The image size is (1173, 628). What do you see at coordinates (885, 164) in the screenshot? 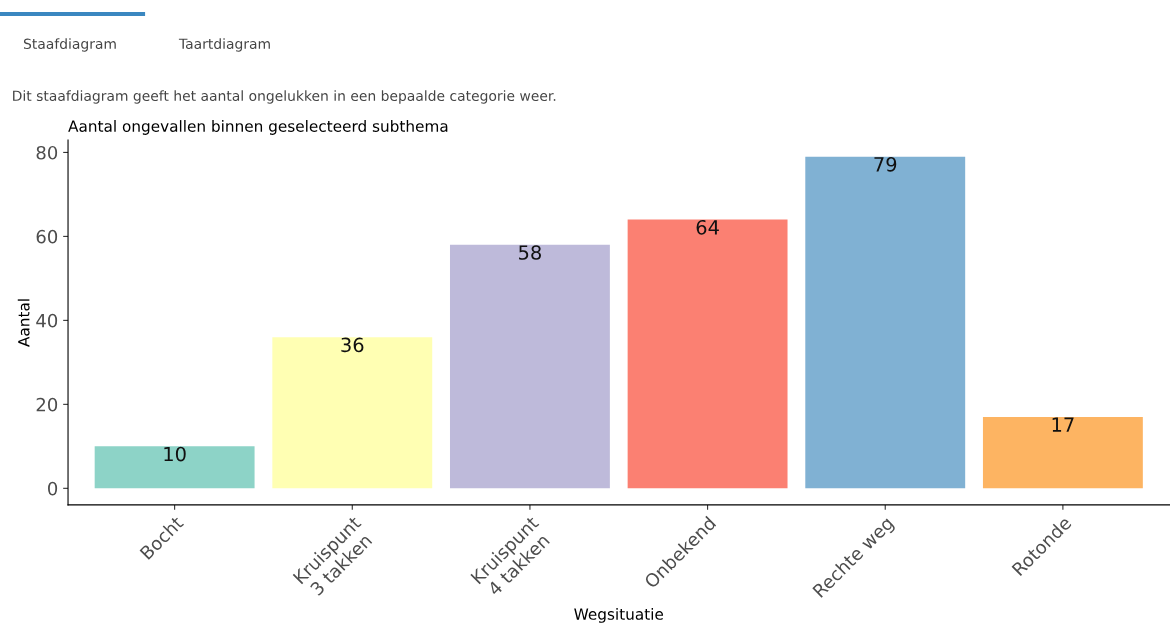
I see `data-label: 79` at bounding box center [885, 164].